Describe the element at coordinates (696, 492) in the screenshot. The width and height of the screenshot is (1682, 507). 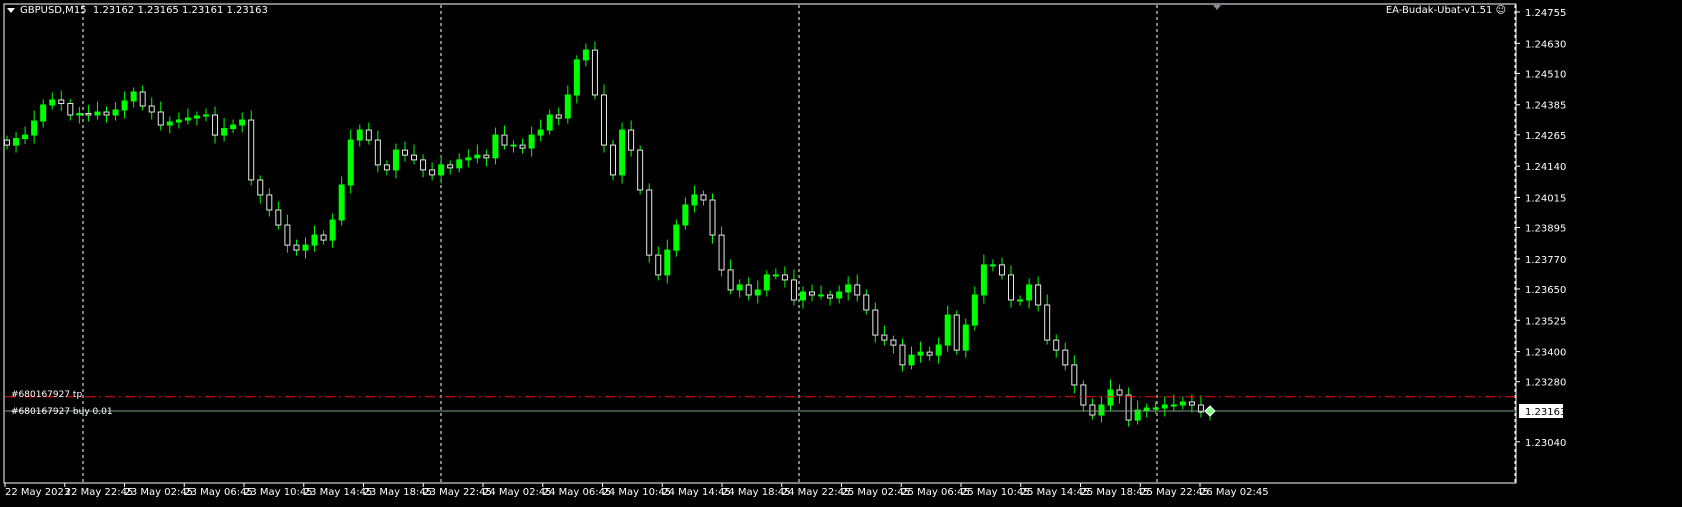
I see `time-tick-label: 24 May 14:45` at that location.